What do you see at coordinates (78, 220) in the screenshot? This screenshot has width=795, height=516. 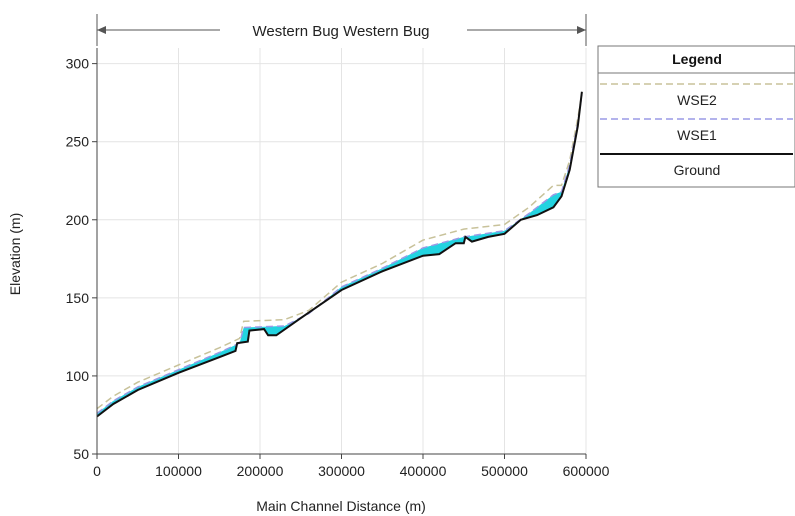 I see `y-tick-label: 200` at bounding box center [78, 220].